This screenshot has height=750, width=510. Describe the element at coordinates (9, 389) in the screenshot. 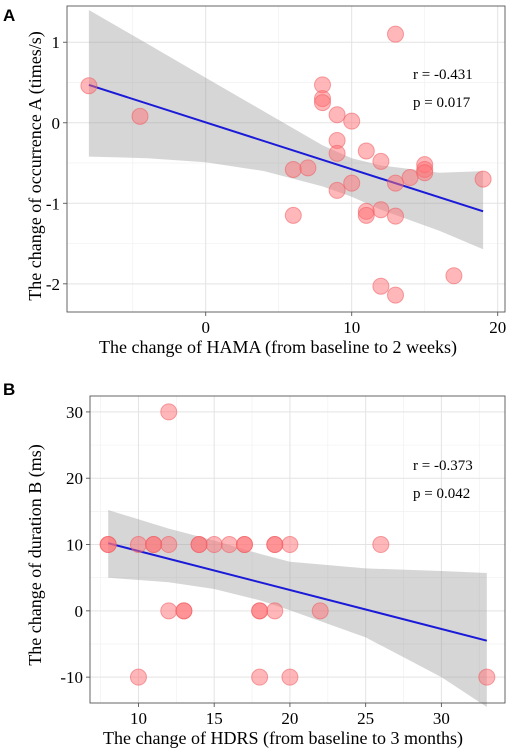

I see `panel-b-letter: B` at that location.